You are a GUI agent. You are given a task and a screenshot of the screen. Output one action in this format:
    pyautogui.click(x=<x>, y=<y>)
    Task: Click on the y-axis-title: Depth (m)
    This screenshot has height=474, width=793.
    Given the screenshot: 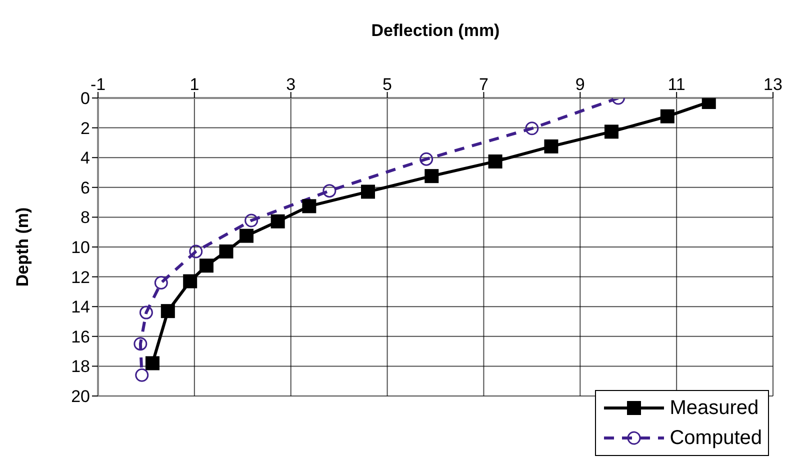 What is the action you would take?
    pyautogui.click(x=22, y=247)
    